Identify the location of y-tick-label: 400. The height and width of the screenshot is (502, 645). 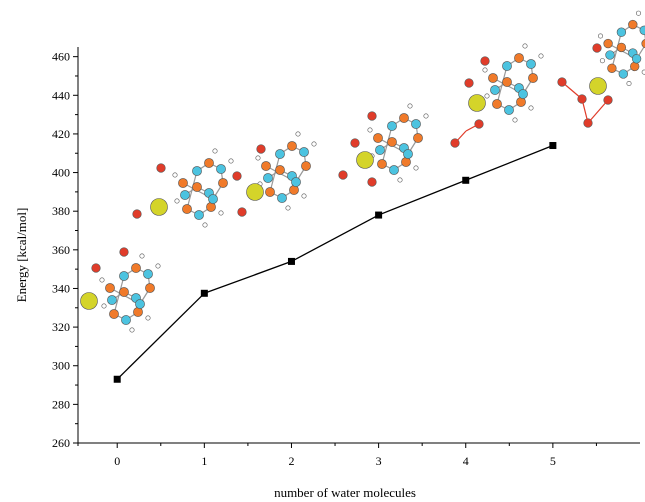
(61, 173).